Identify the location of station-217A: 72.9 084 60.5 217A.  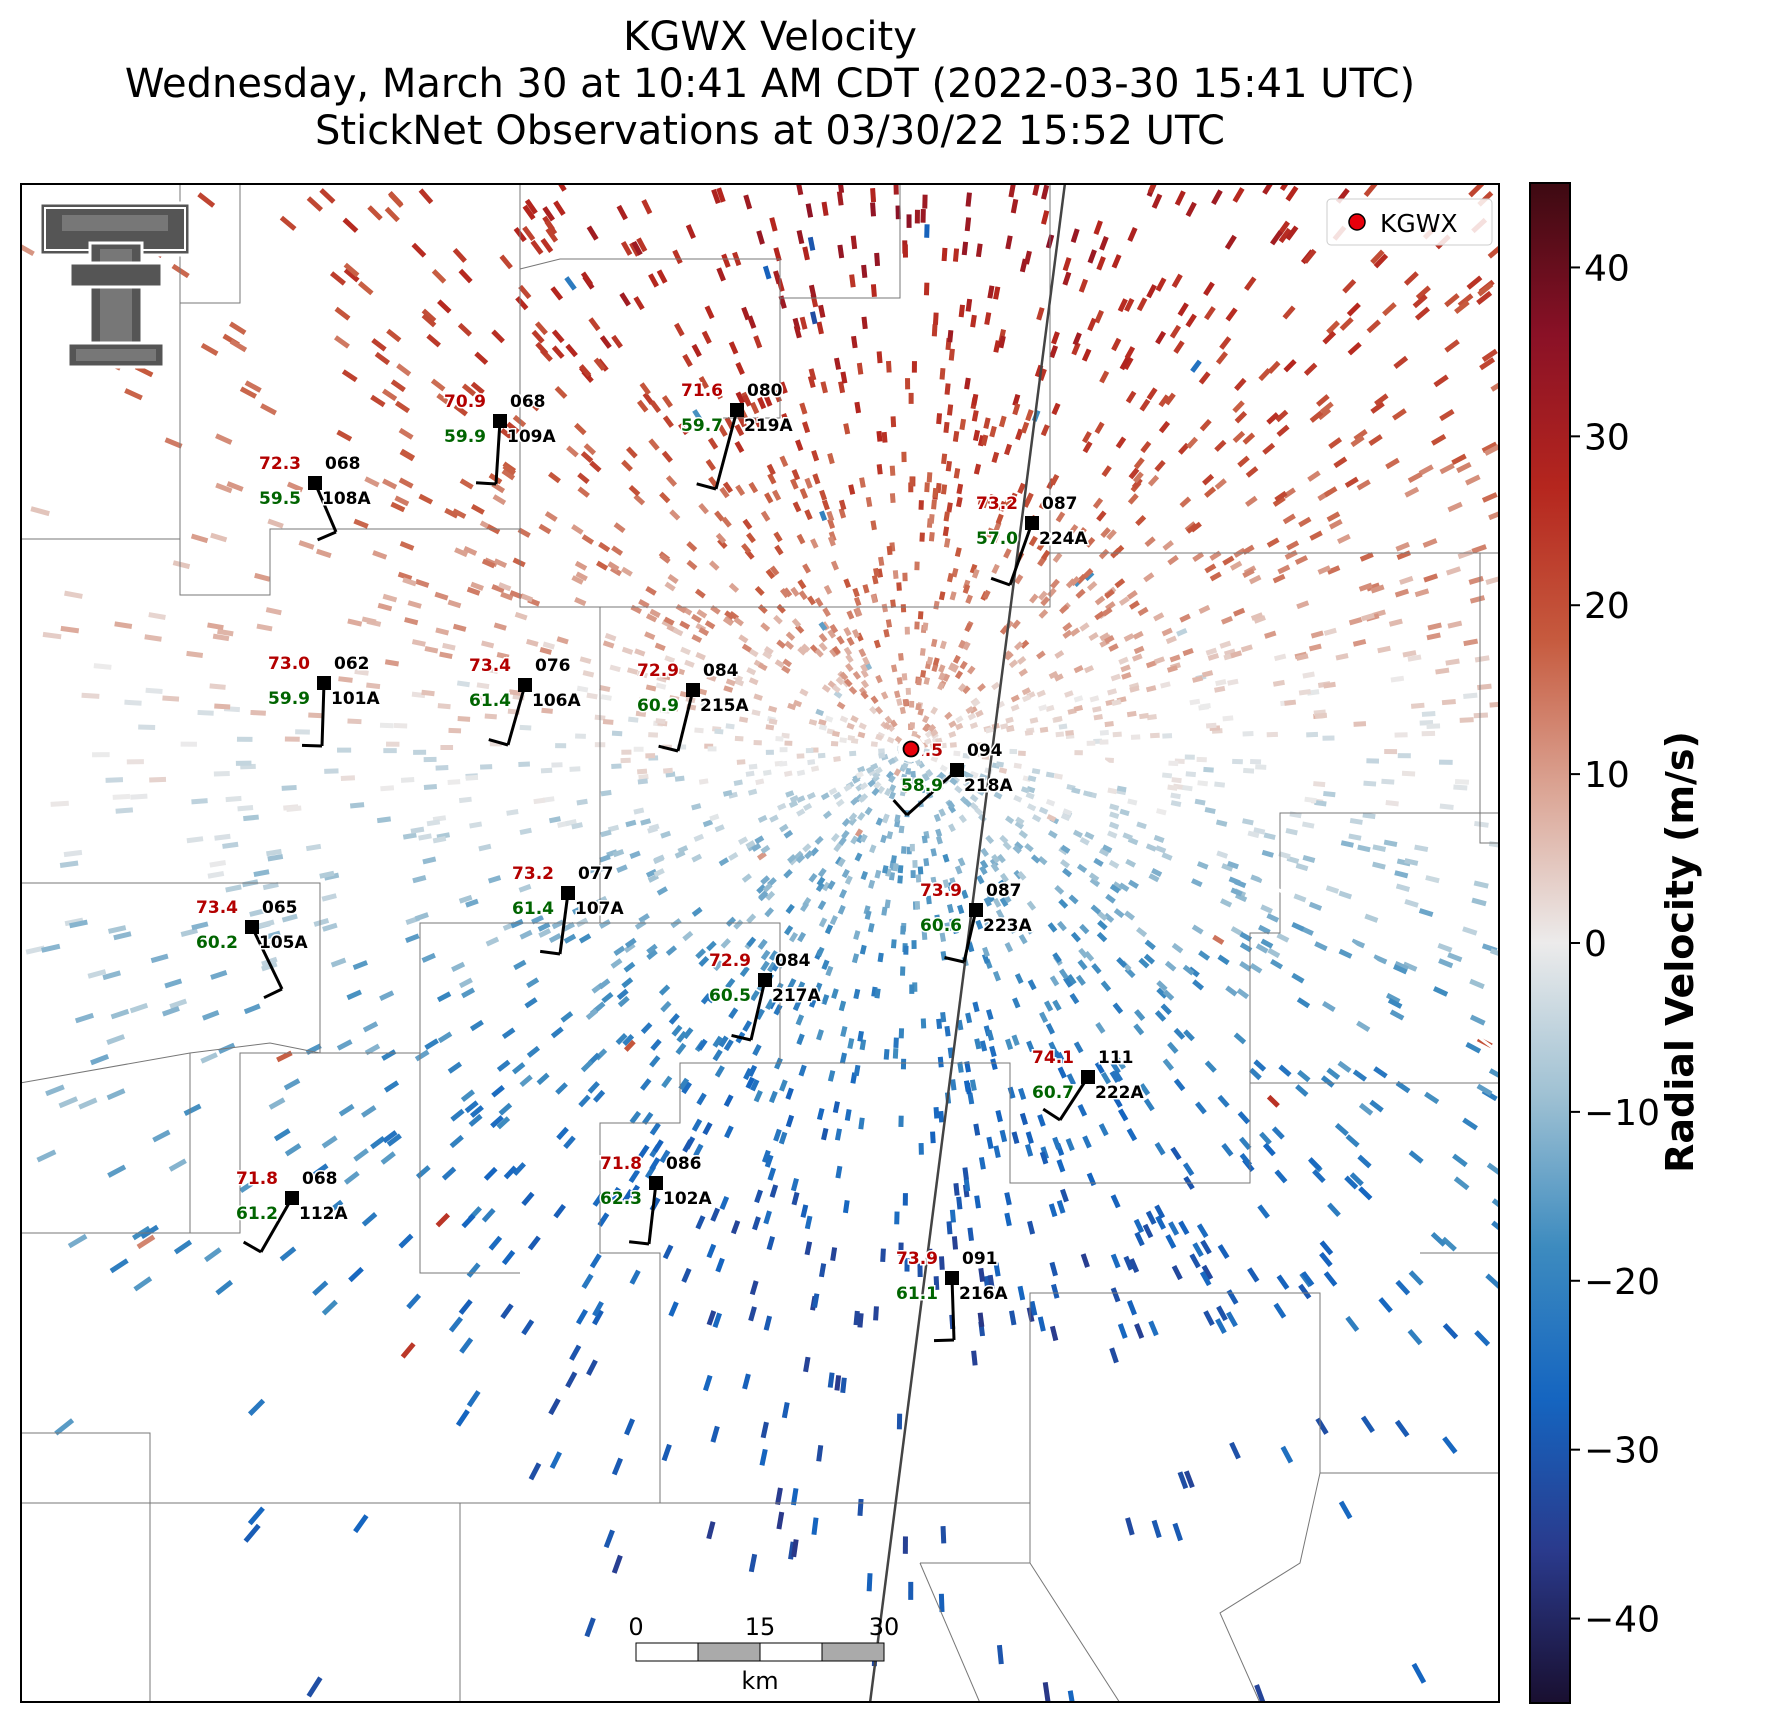
(765, 996).